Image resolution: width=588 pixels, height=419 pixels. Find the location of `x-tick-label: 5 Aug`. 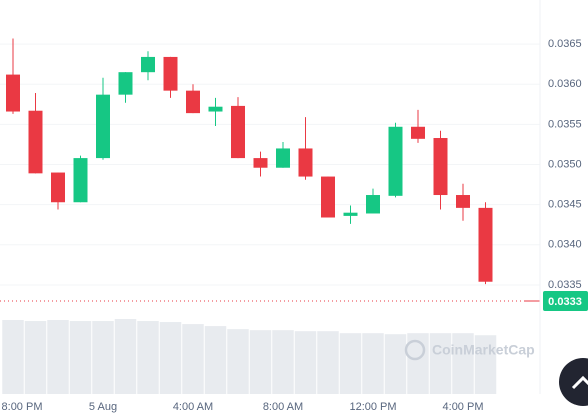

x-tick-label: 5 Aug is located at coordinates (103, 407).